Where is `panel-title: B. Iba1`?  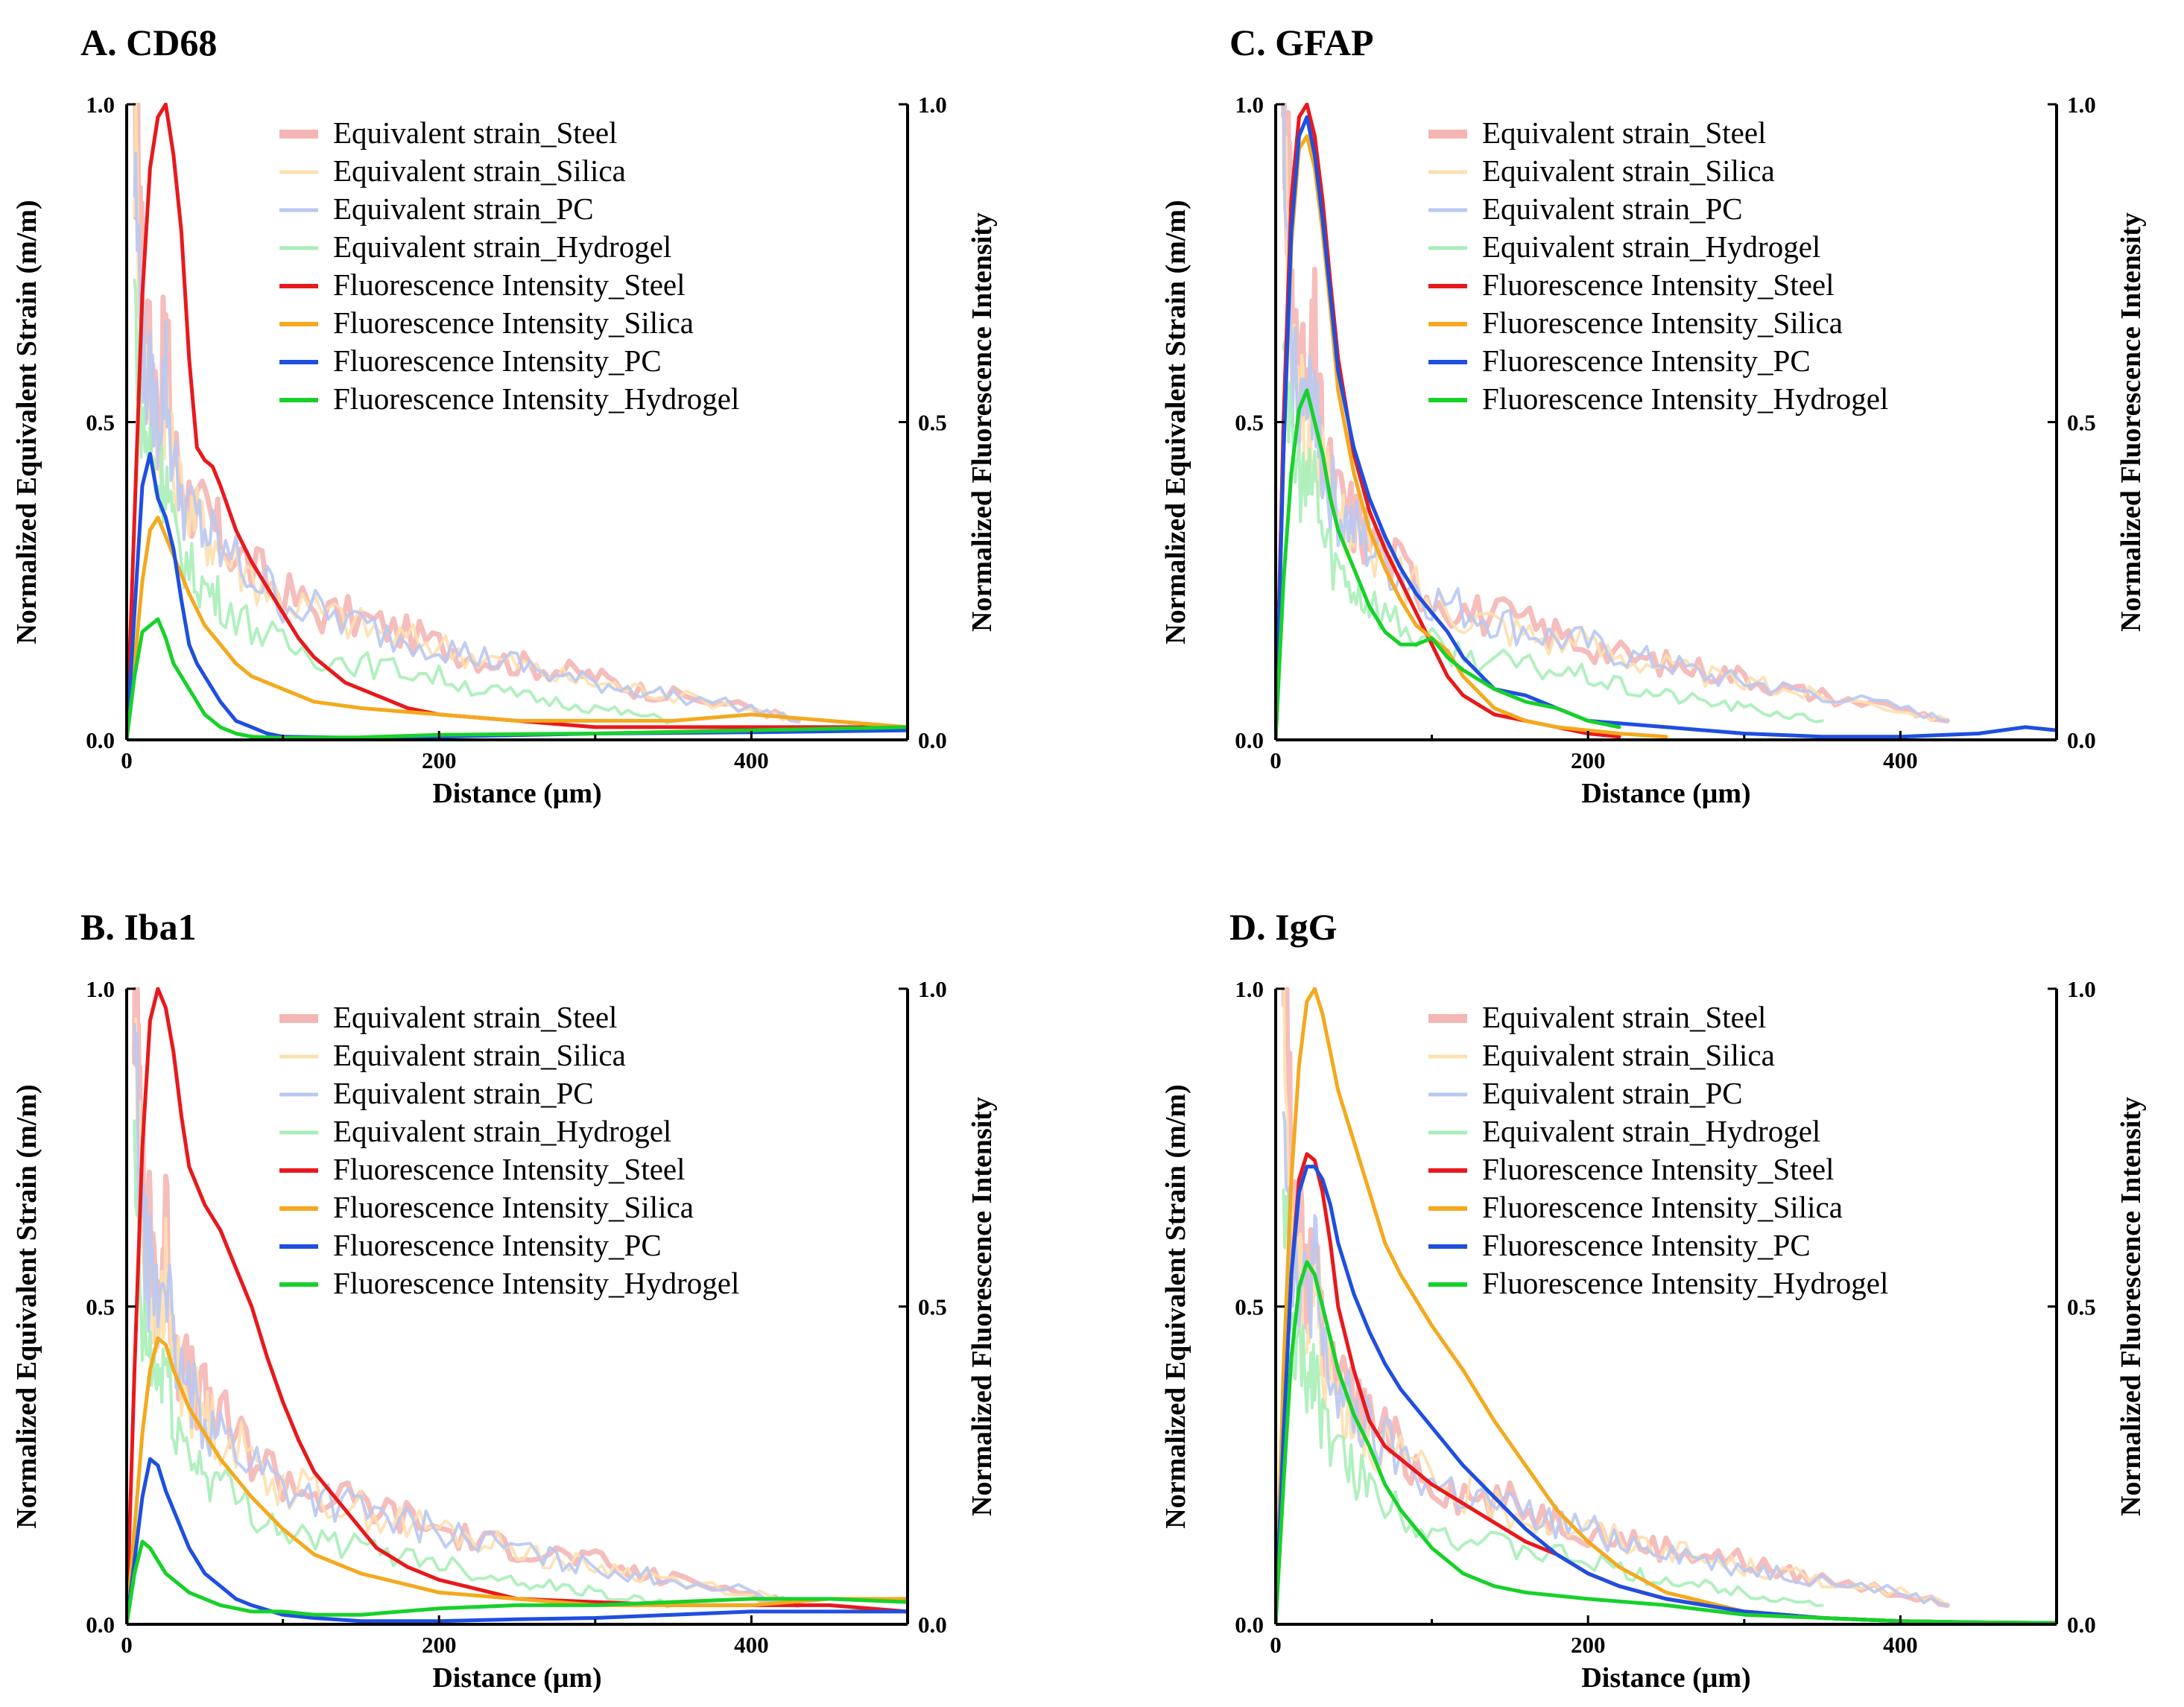
panel-title: B. Iba1 is located at coordinates (138, 927).